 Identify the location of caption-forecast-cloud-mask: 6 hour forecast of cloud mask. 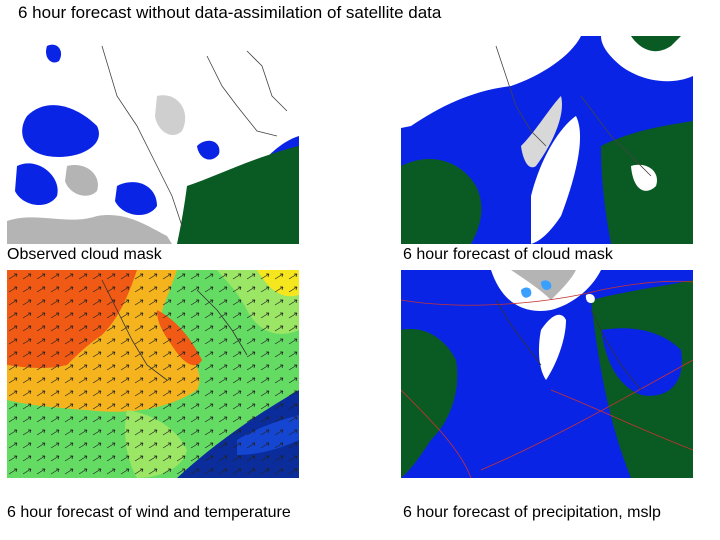
(508, 254).